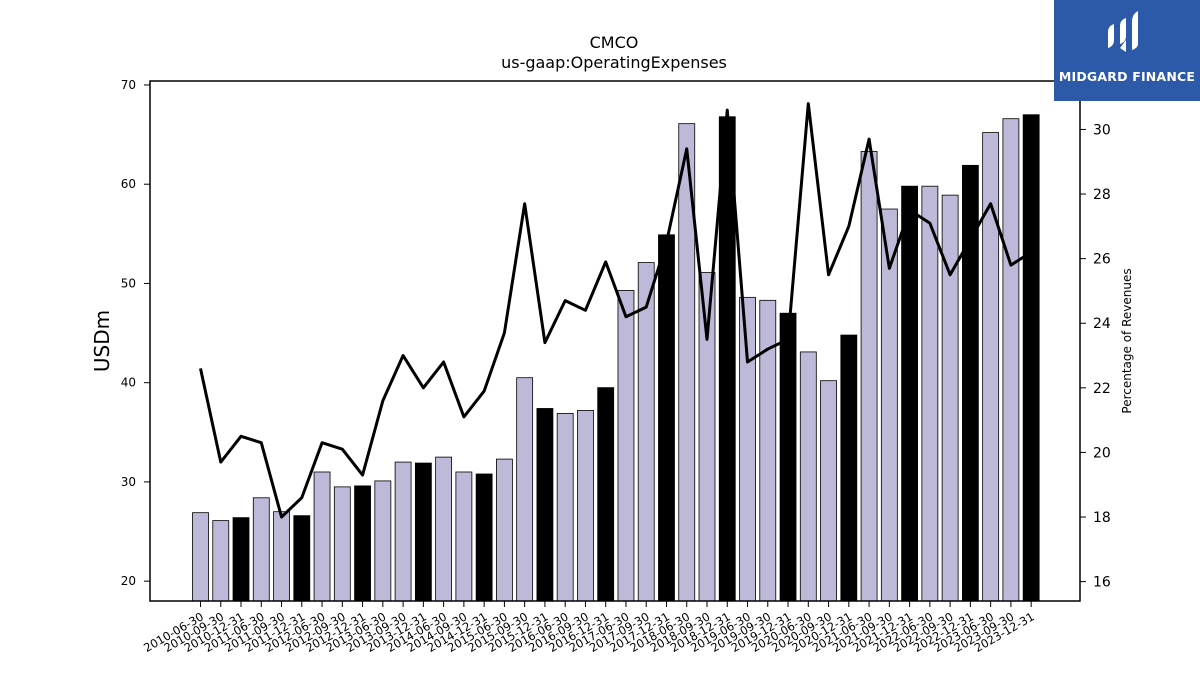 The height and width of the screenshot is (675, 1200). I want to click on y2-tick-label: 20, so click(1102, 453).